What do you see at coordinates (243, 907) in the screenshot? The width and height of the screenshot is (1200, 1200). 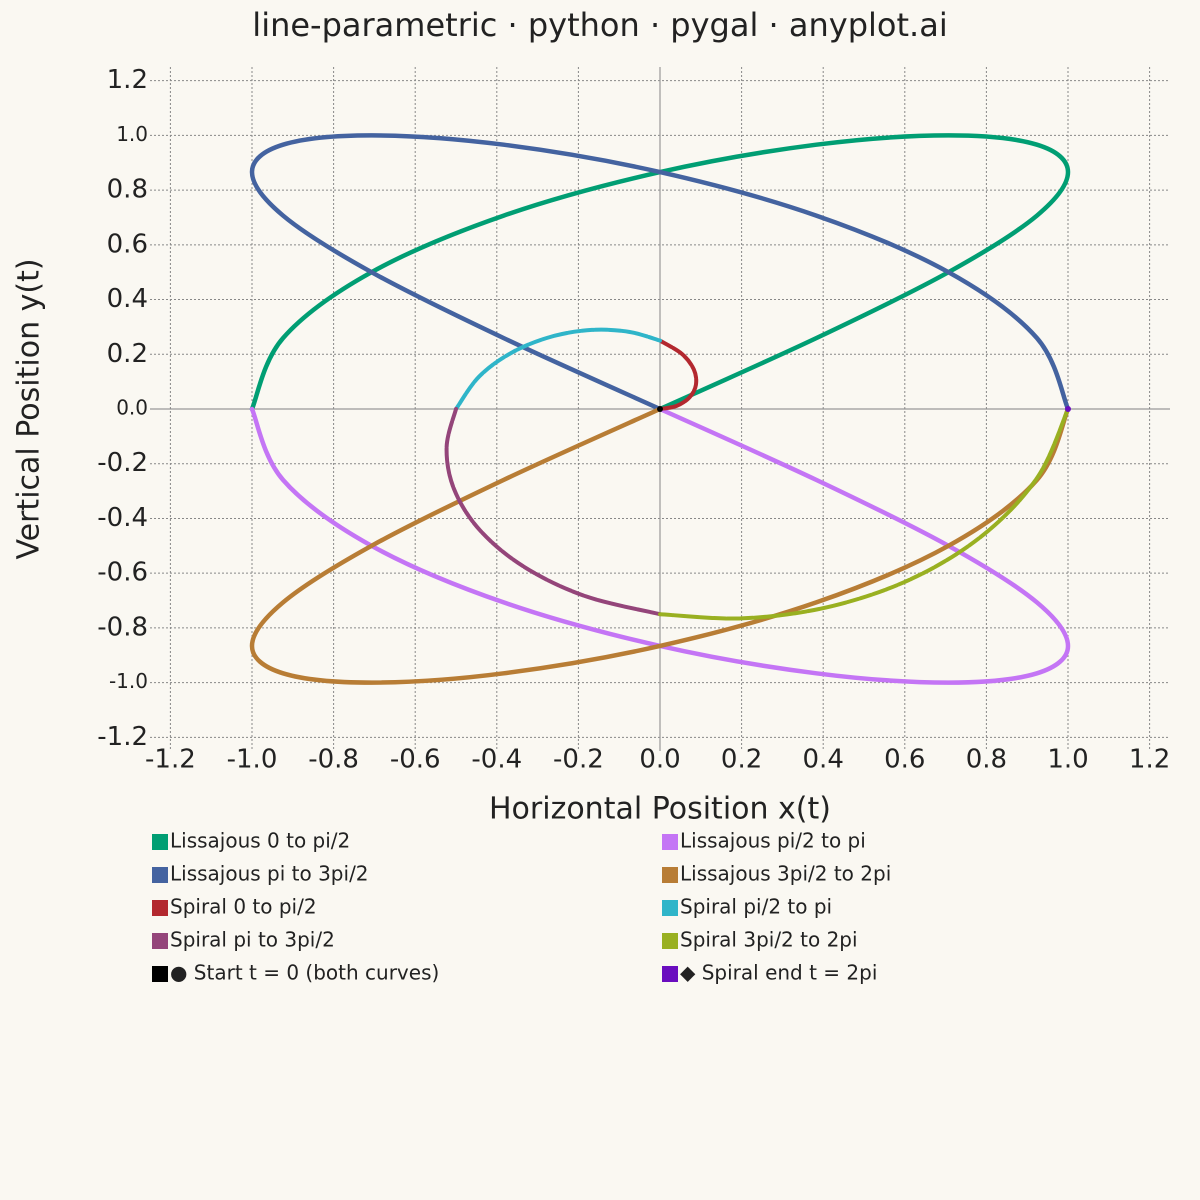 I see `legend-label: Spiral 0 to pi/2` at bounding box center [243, 907].